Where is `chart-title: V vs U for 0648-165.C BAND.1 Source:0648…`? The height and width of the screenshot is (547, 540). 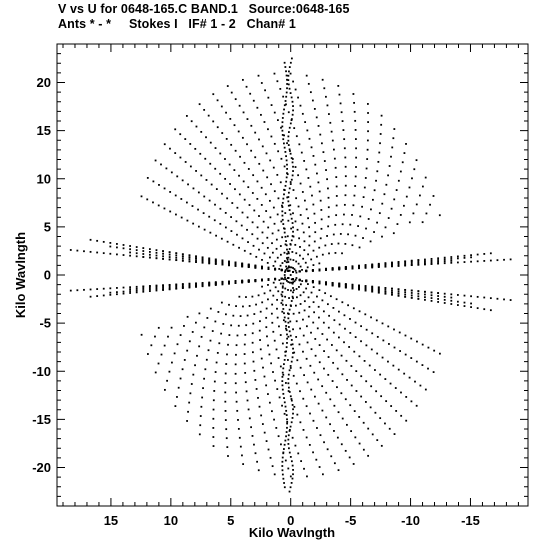
chart-title: V vs U for 0648-165.C BAND.1 Source:0648… is located at coordinates (204, 9).